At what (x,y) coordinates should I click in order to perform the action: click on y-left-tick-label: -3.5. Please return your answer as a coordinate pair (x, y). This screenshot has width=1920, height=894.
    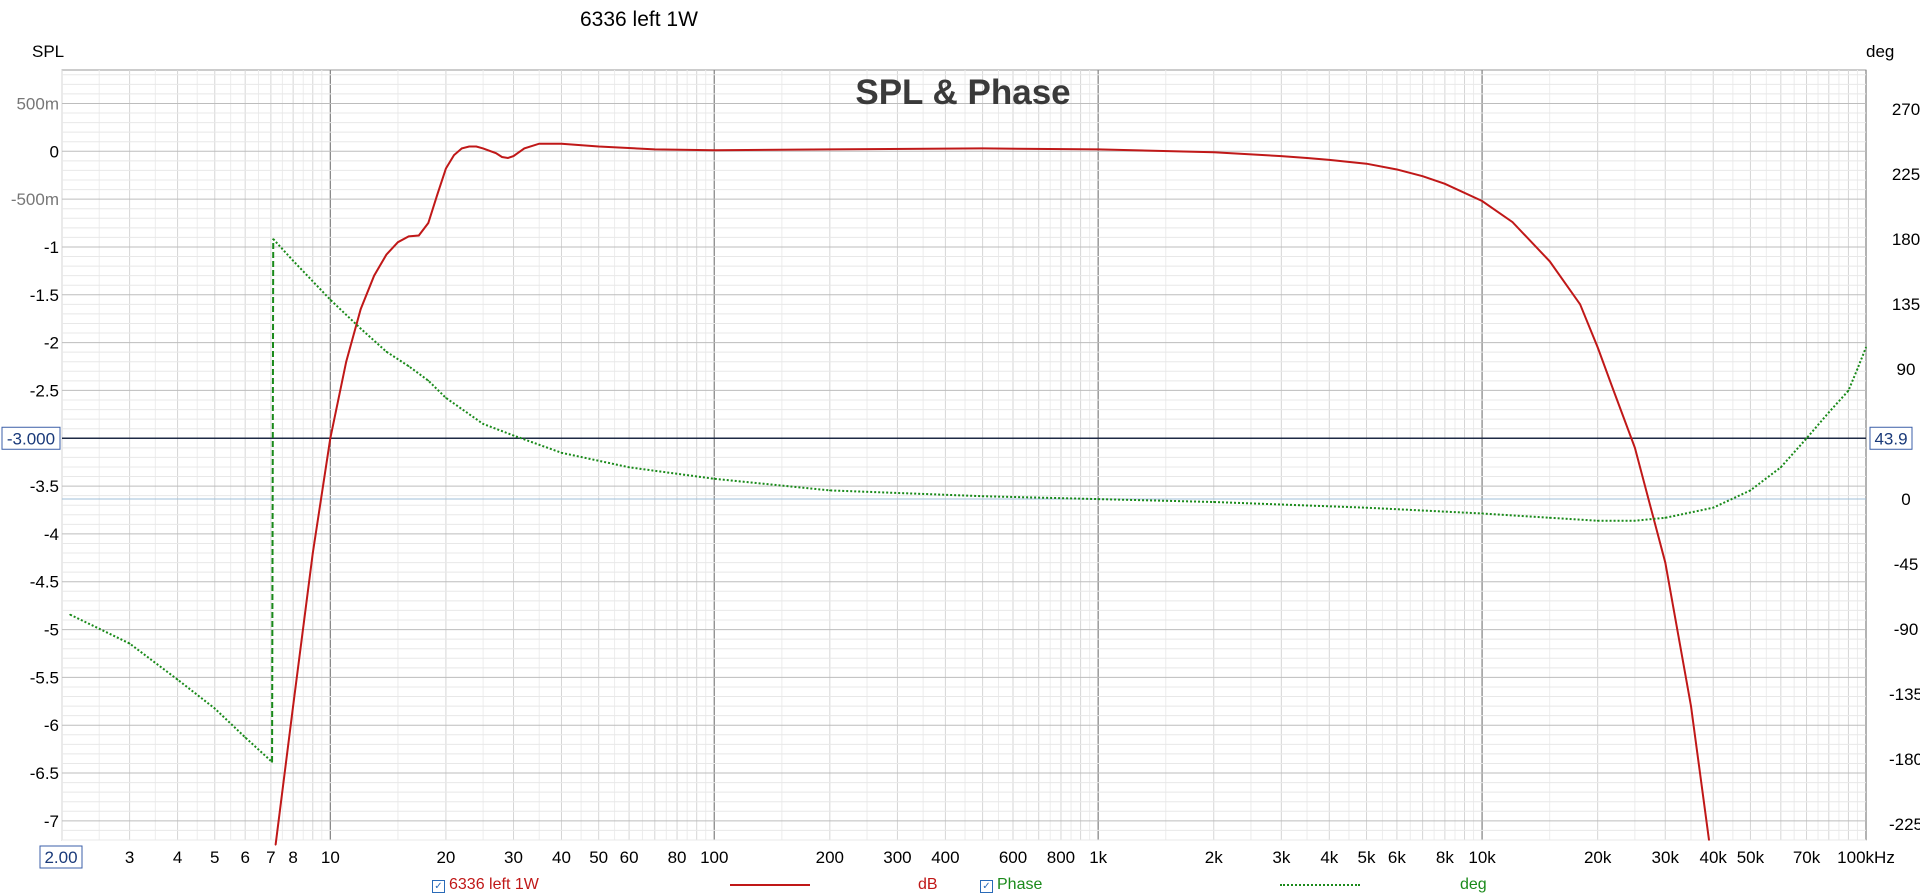
    Looking at the image, I should click on (44, 486).